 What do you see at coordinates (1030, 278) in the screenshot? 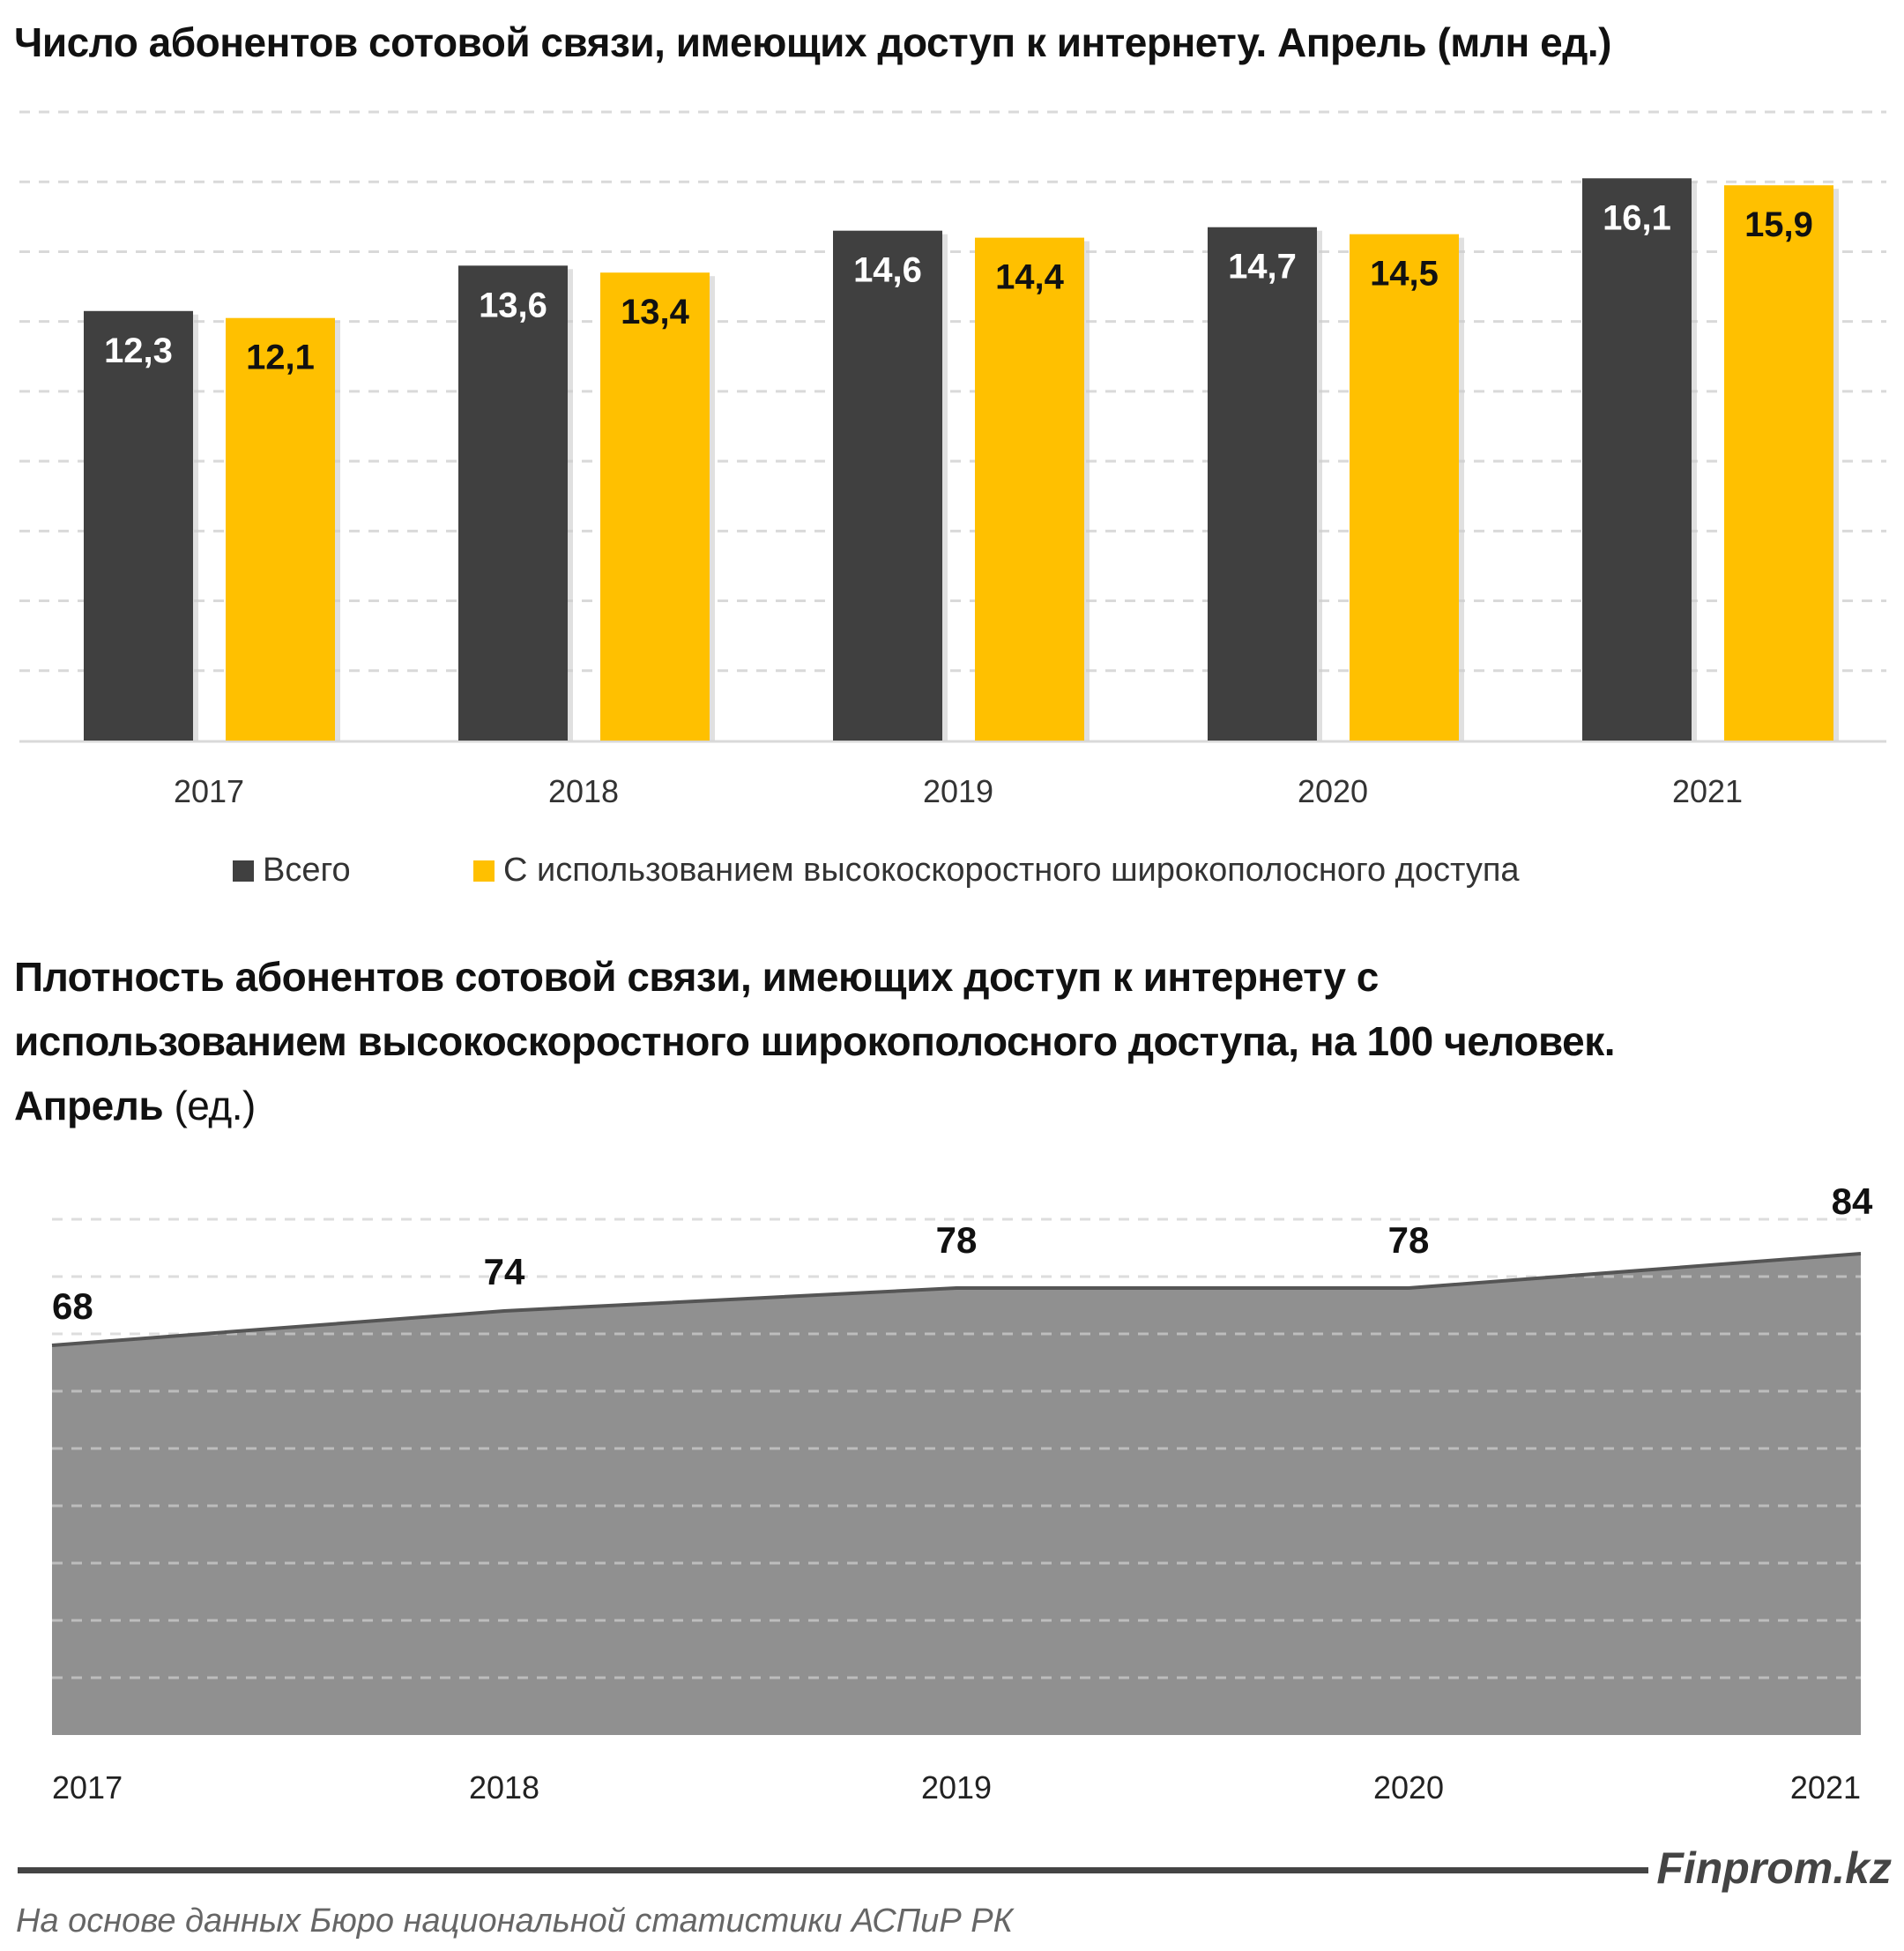
I see `data-label: 14,4` at bounding box center [1030, 278].